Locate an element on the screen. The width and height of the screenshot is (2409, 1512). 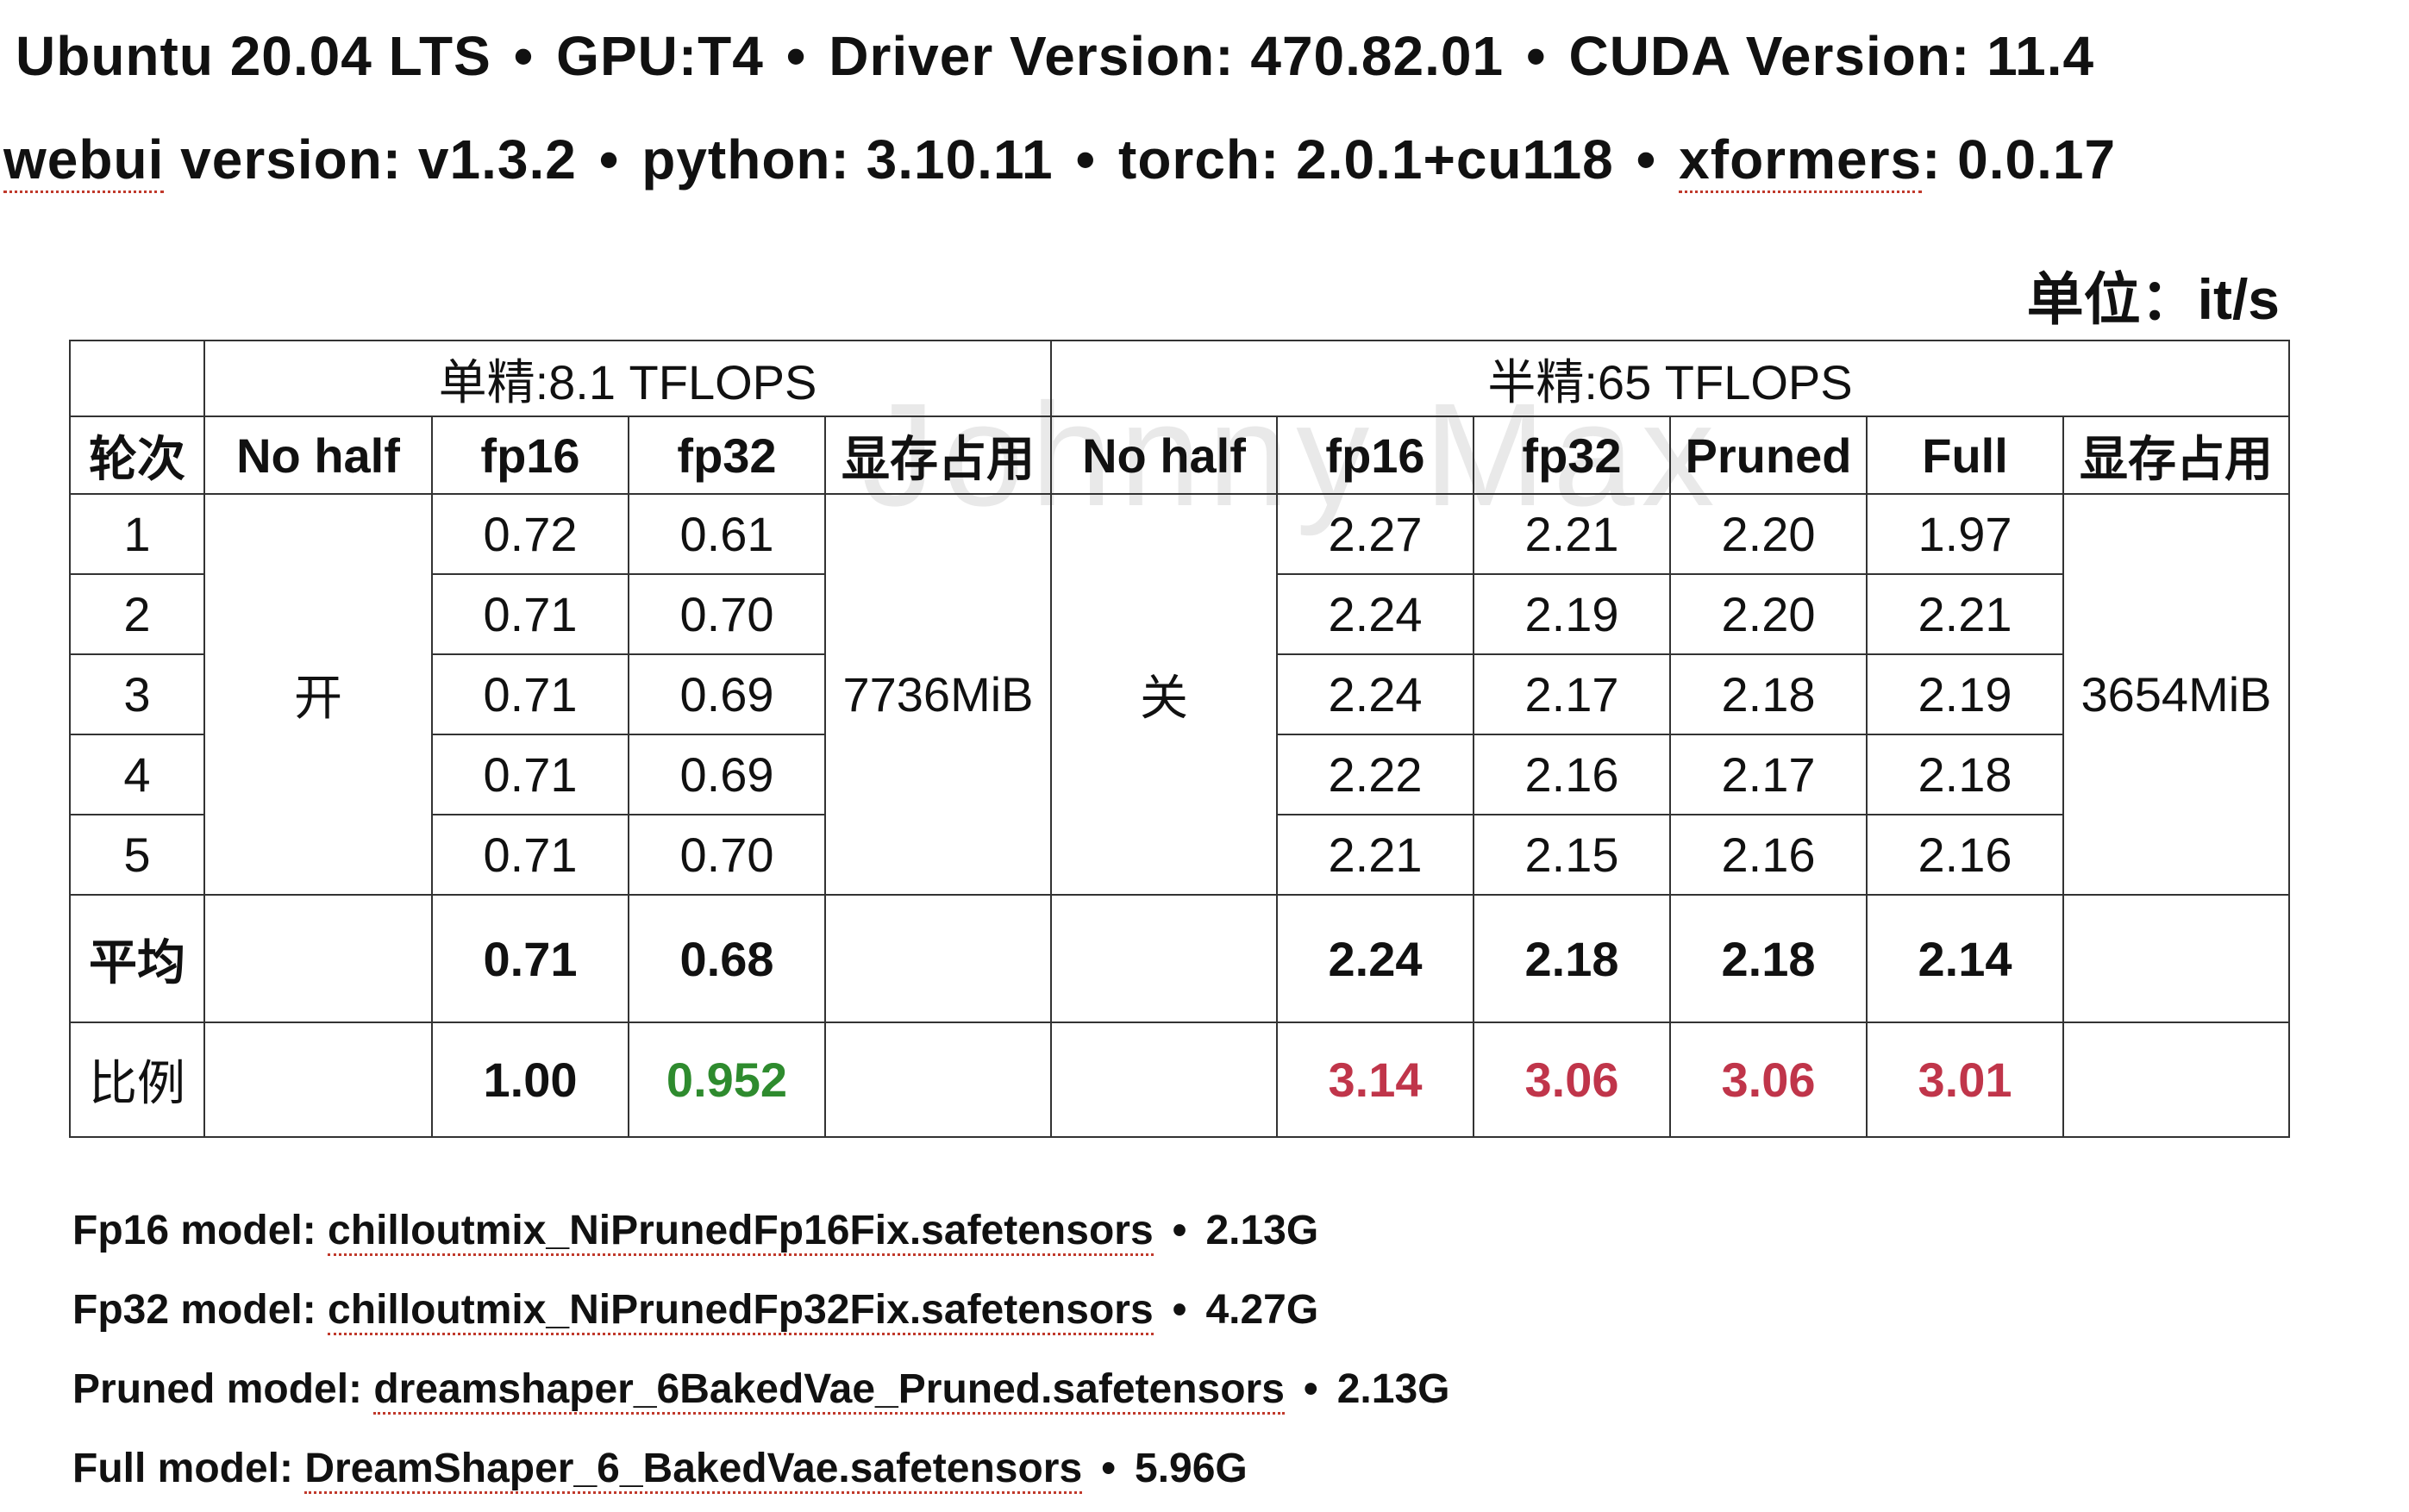
no-half-single-value: 开 is located at coordinates (318, 694).